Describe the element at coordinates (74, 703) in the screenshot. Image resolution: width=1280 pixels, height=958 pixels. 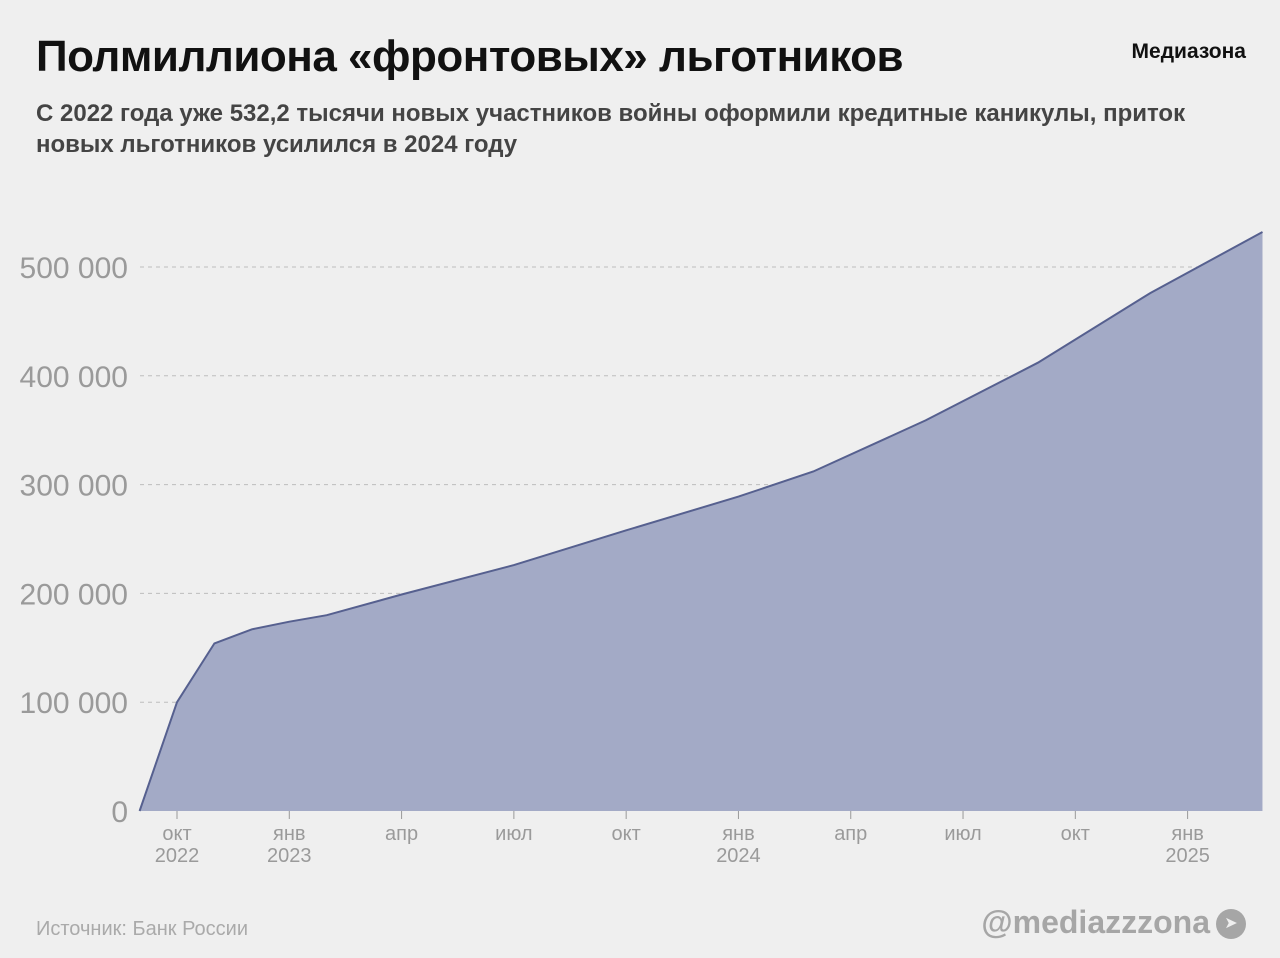
I see `y-tick-label: 100 000` at that location.